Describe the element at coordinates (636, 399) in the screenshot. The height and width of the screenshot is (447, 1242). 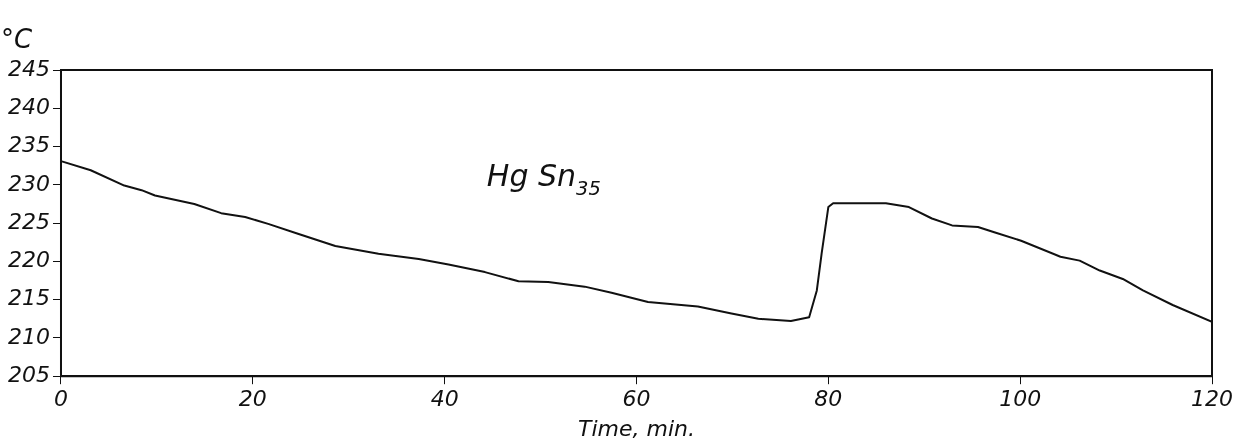
I see `x-tick-label: 60` at that location.